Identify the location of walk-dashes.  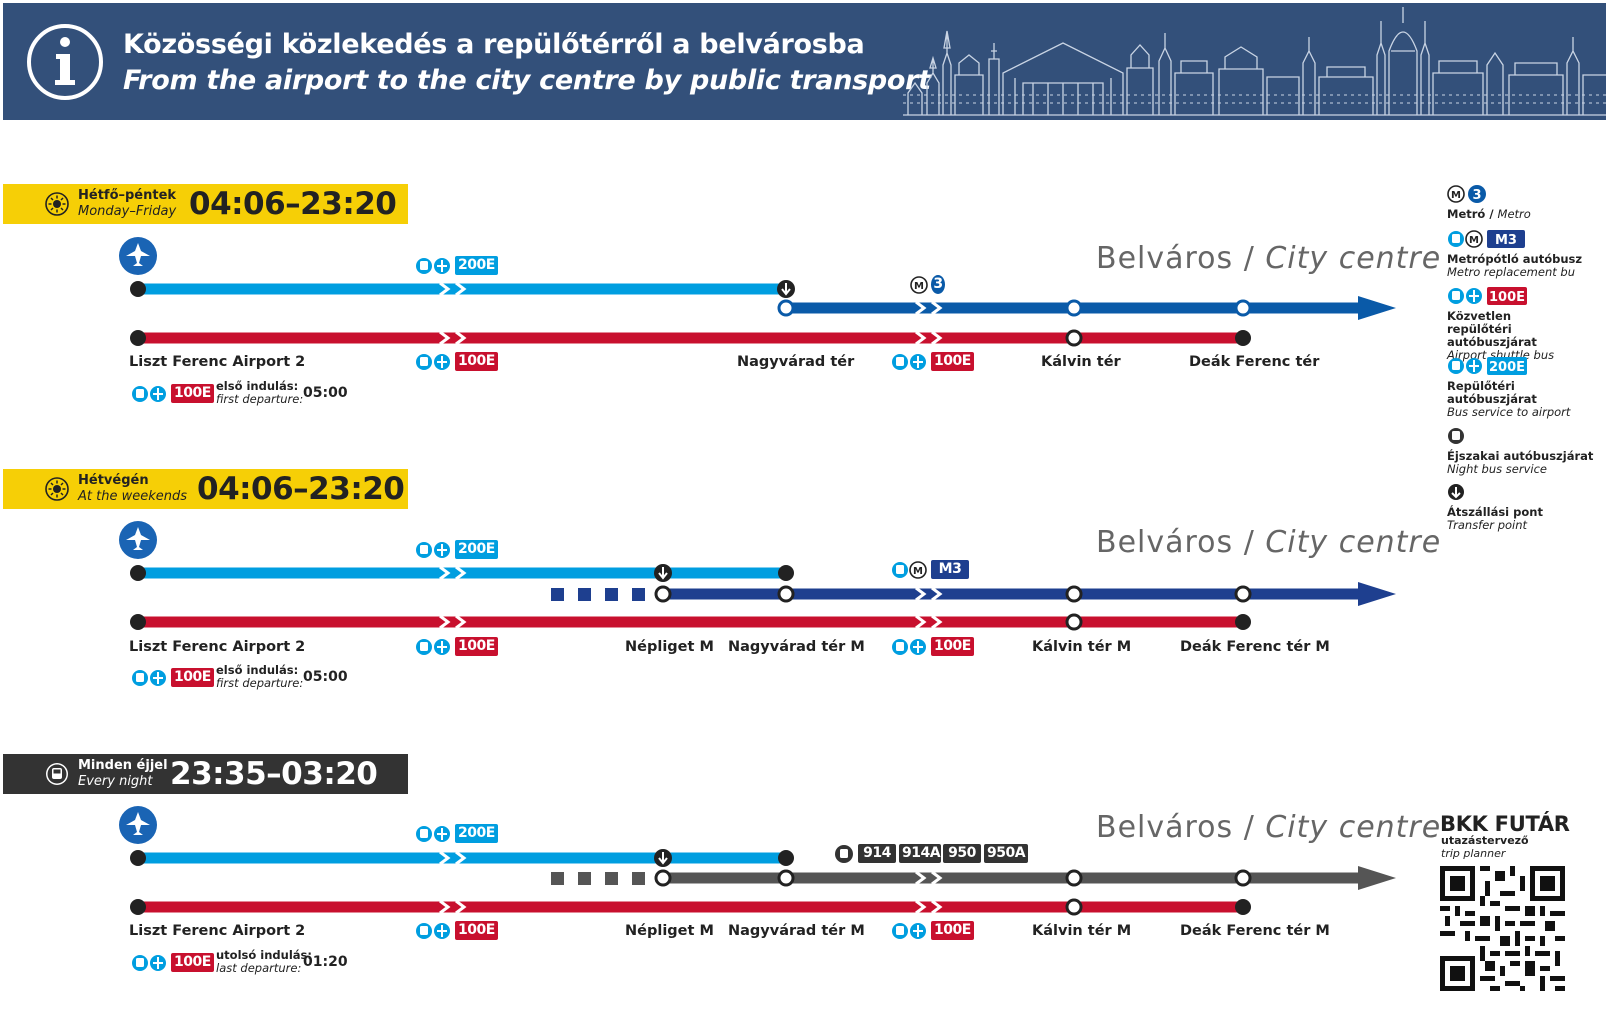
(598, 594).